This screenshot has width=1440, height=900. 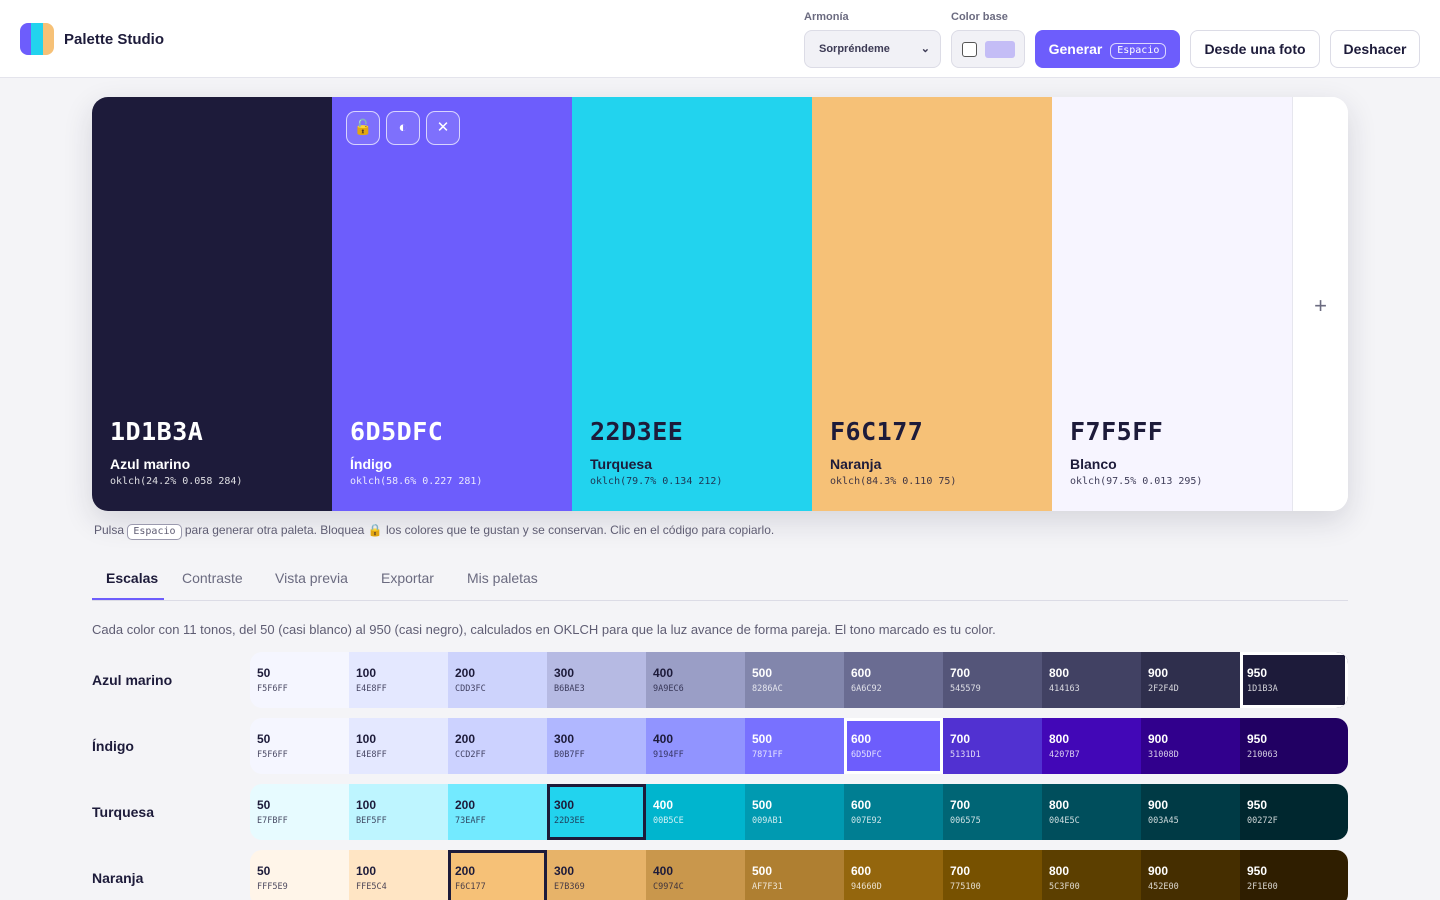 I want to click on tab-escalas: Escalas, so click(x=132, y=578).